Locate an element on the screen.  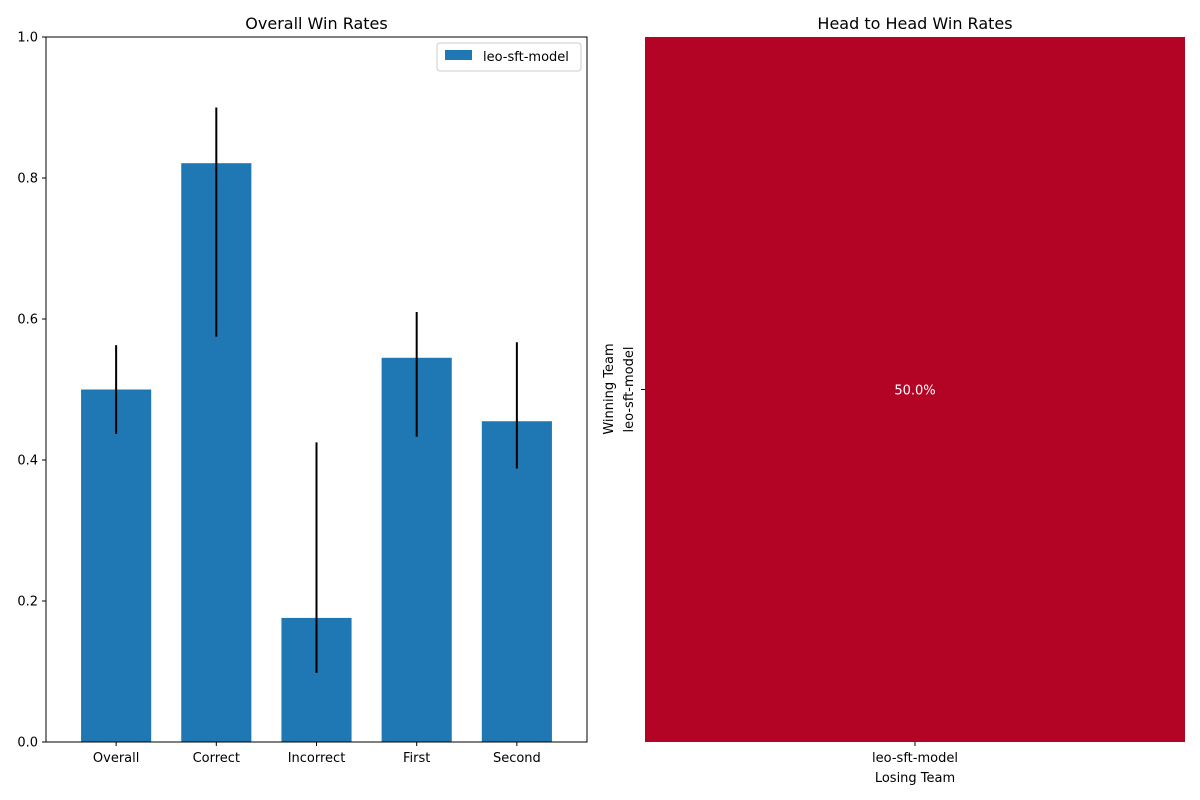
bar-chart-title: Overall Win Rates is located at coordinates (316, 23).